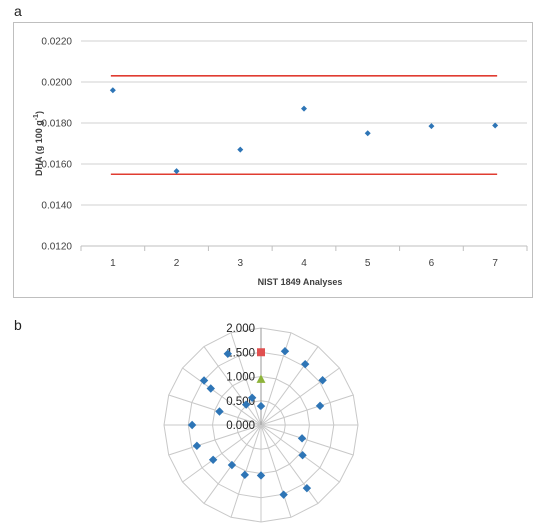 This screenshot has height=532, width=550. Describe the element at coordinates (56, 83) in the screenshot. I see `y-tick-label: 0.0200` at that location.